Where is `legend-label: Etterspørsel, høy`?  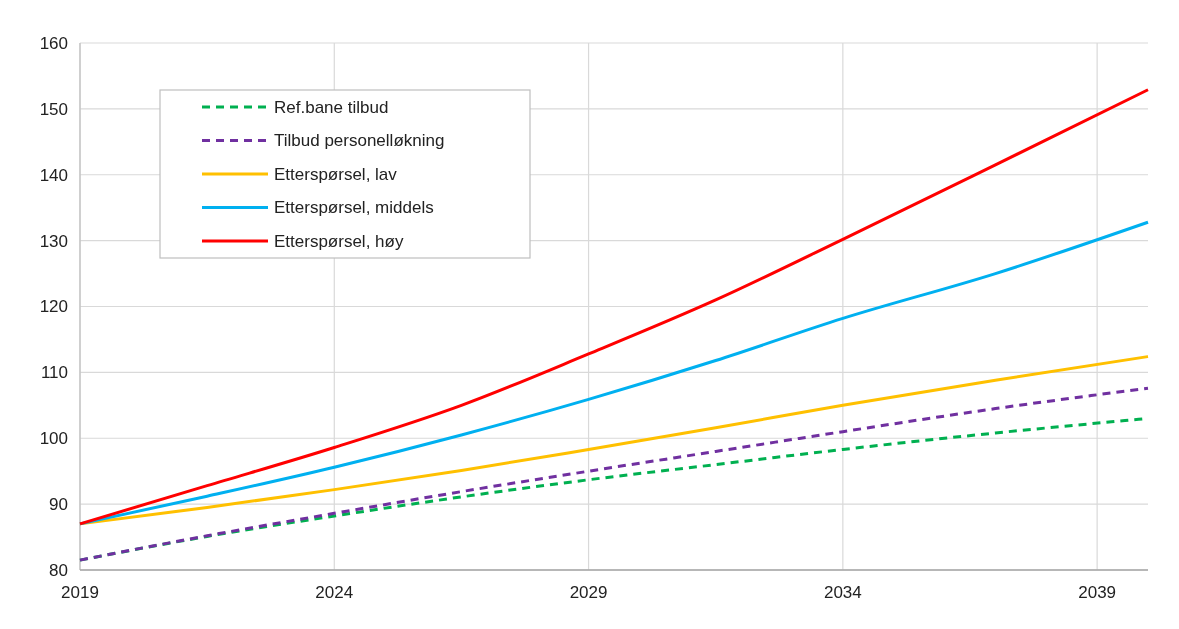 legend-label: Etterspørsel, høy is located at coordinates (339, 241).